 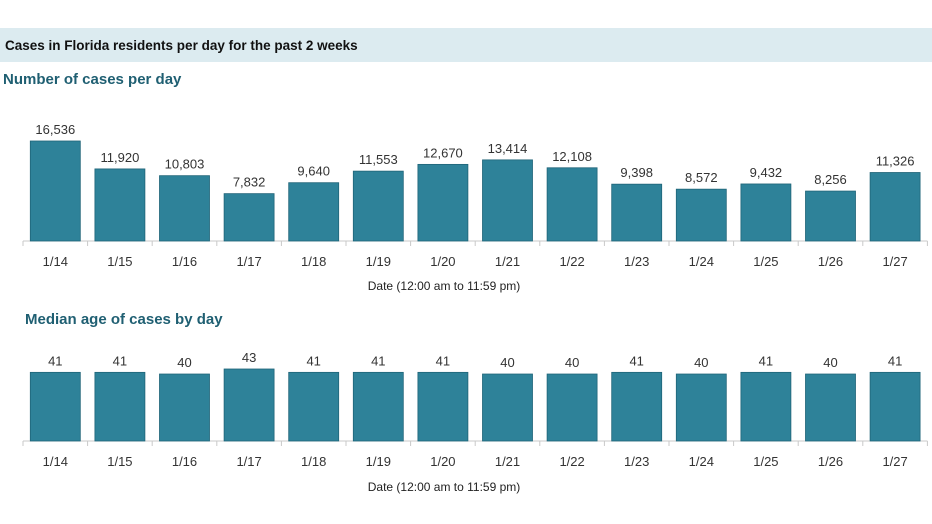 I want to click on data-label: 12,670, so click(x=443, y=152).